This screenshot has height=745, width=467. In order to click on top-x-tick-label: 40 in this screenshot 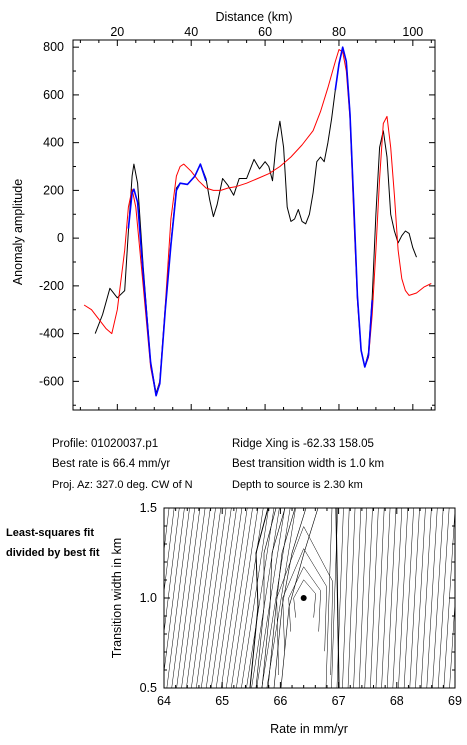, I will do `click(191, 32)`.